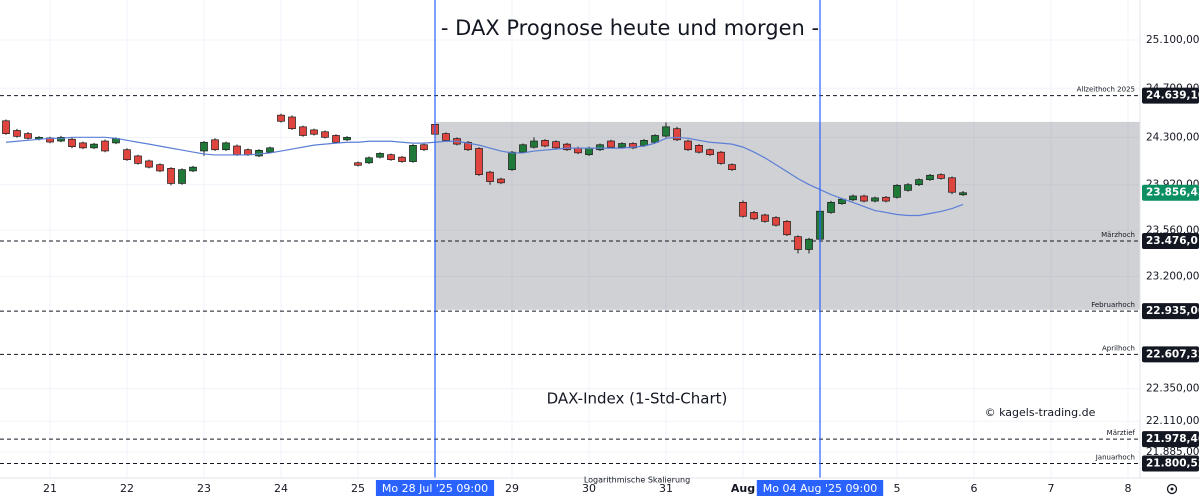 Image resolution: width=1200 pixels, height=496 pixels. I want to click on chart-title: - DAX Prognose heute und morgen -, so click(630, 28).